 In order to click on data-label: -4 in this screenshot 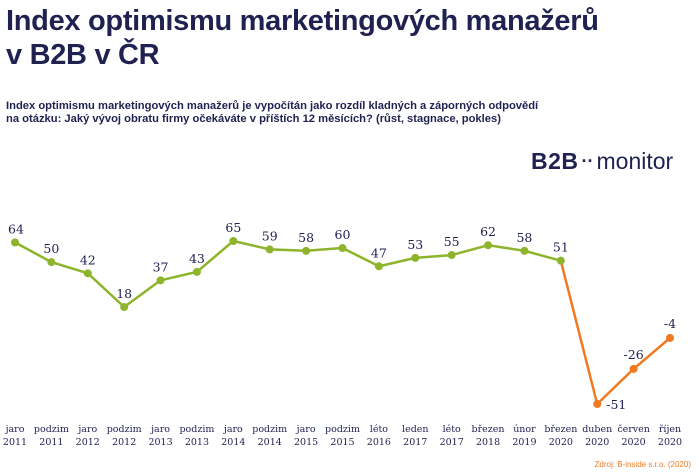, I will do `click(670, 323)`.